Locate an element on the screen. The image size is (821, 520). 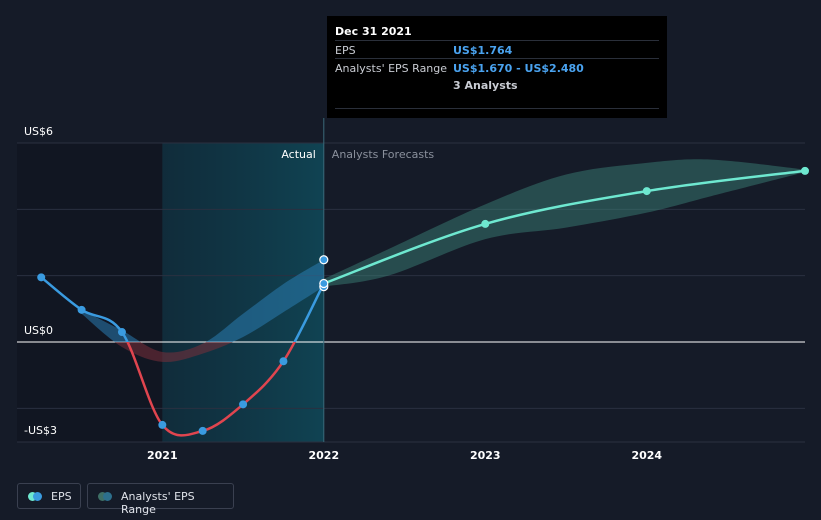
tooltip-divider is located at coordinates (497, 108).